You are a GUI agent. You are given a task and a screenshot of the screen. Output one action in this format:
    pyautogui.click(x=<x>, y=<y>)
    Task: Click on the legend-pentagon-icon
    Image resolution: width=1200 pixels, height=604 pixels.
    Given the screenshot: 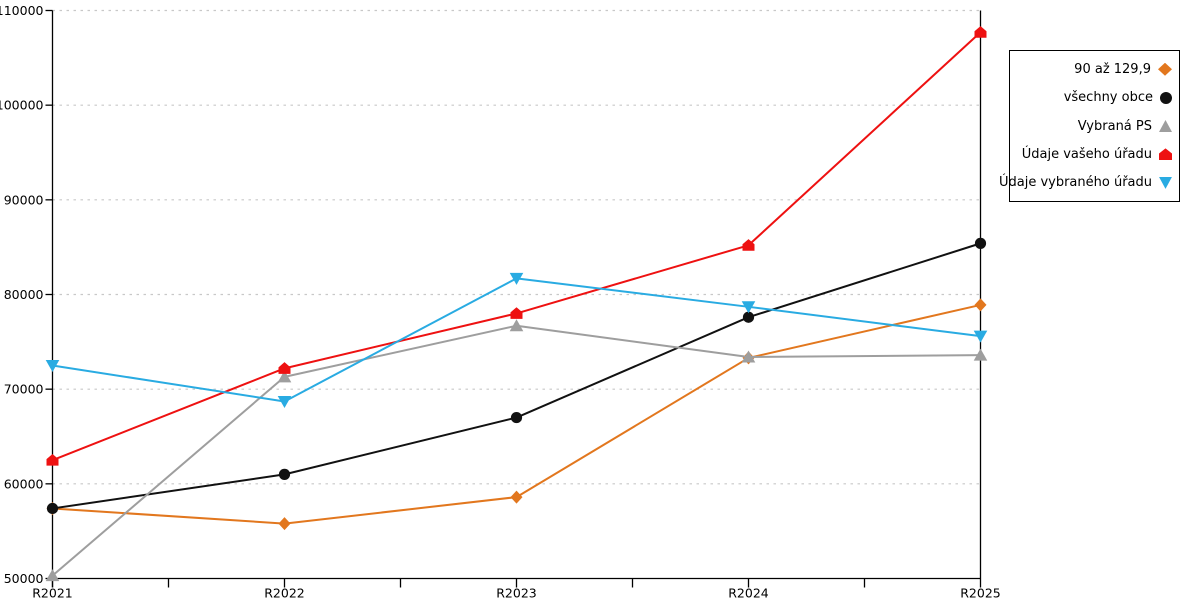 What is the action you would take?
    pyautogui.click(x=1165, y=154)
    